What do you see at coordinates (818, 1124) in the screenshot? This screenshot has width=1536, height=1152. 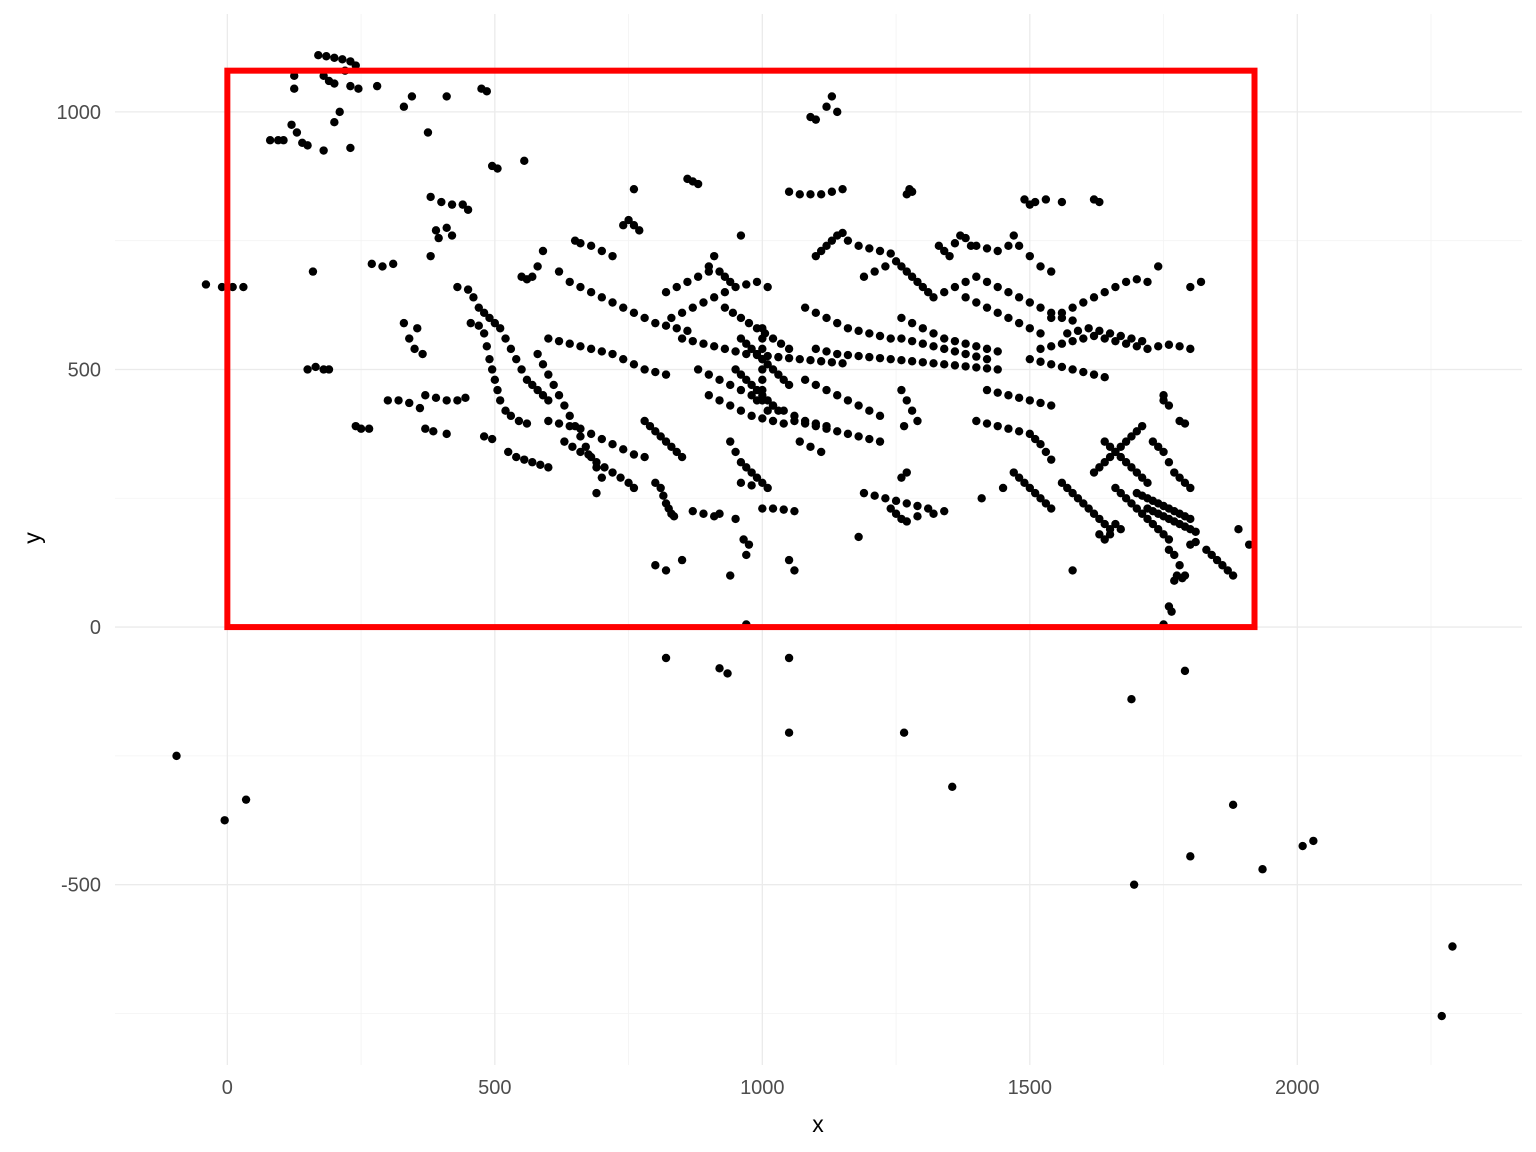 I see `x-axis-title: x` at bounding box center [818, 1124].